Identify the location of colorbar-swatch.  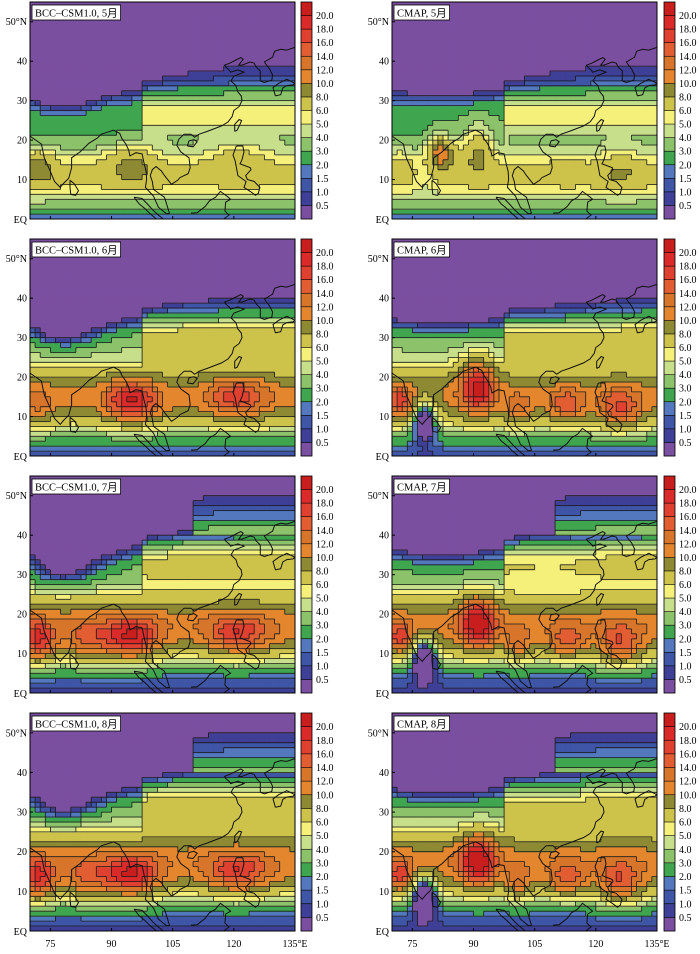
(306, 185).